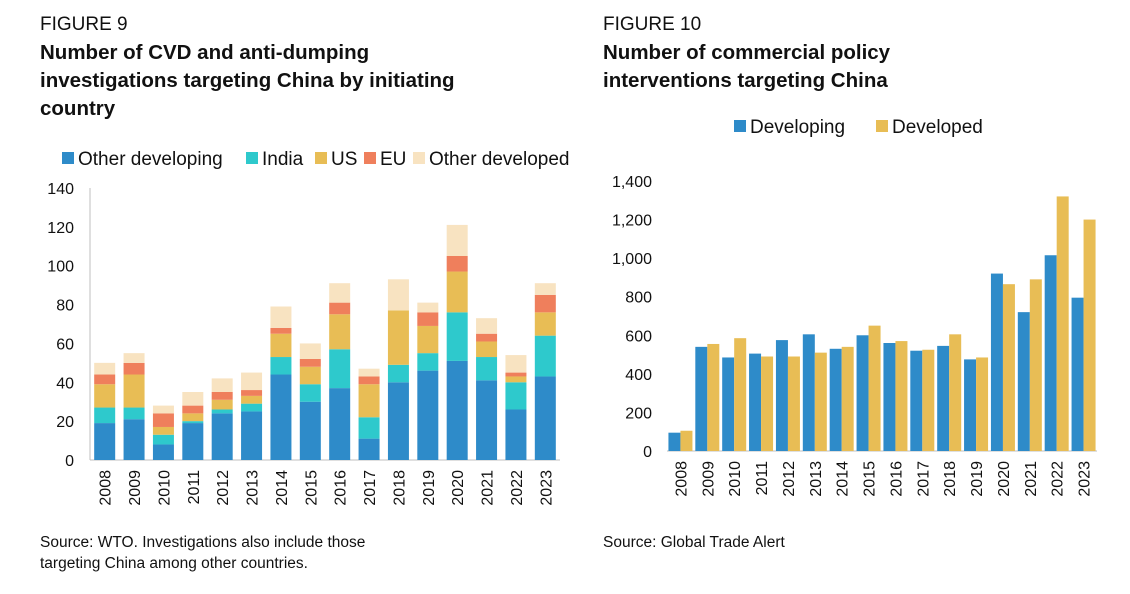 The height and width of the screenshot is (594, 1130). Describe the element at coordinates (69, 461) in the screenshot. I see `y-tick-label: 0` at that location.